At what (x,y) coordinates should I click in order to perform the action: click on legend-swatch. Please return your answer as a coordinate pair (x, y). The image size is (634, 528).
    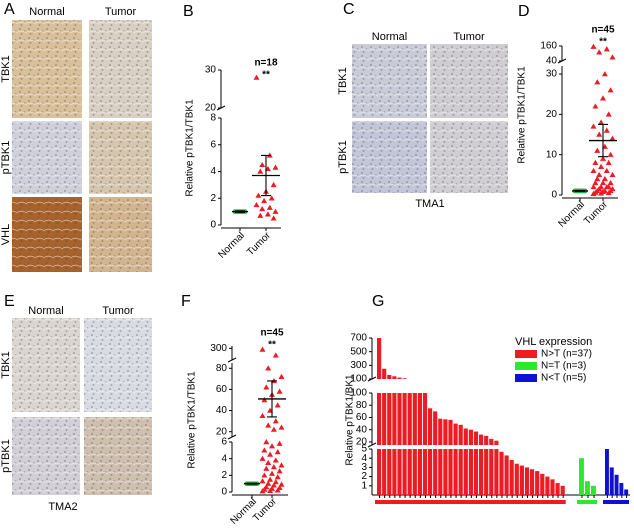
    Looking at the image, I should click on (526, 378).